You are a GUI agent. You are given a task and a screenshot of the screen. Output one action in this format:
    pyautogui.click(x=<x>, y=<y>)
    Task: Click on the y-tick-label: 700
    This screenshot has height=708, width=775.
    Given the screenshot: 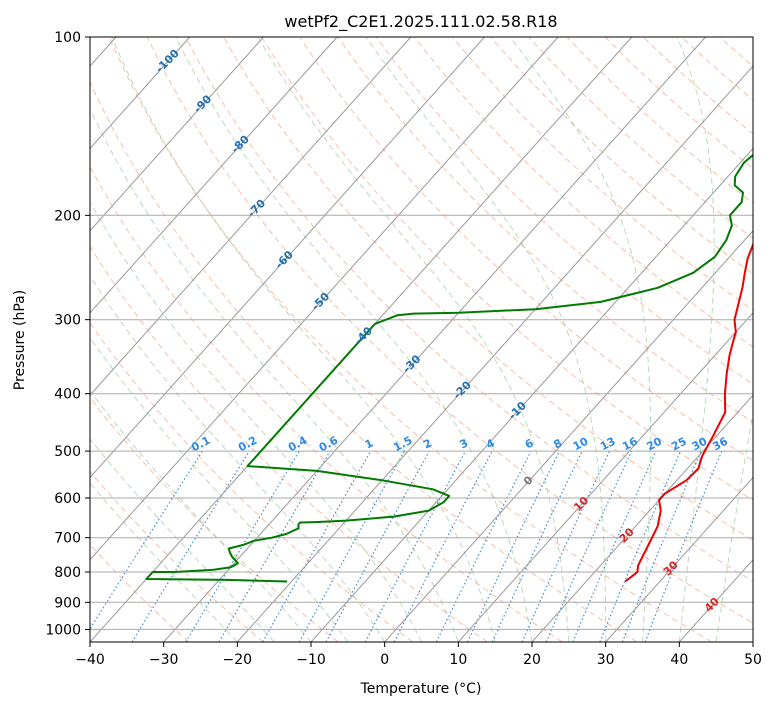 What is the action you would take?
    pyautogui.click(x=67, y=539)
    